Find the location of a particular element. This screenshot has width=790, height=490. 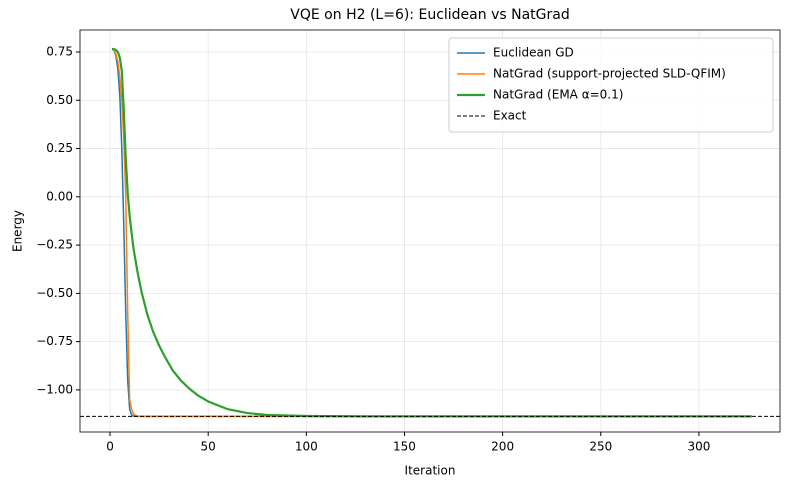

y-tick-label: 0.00 is located at coordinates (59, 196).